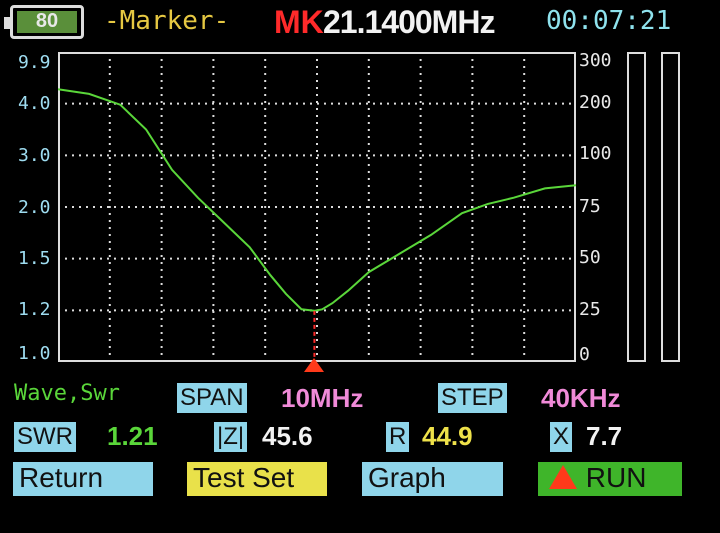  What do you see at coordinates (409, 22) in the screenshot?
I see `marker-frequency: 21.1400MHz` at bounding box center [409, 22].